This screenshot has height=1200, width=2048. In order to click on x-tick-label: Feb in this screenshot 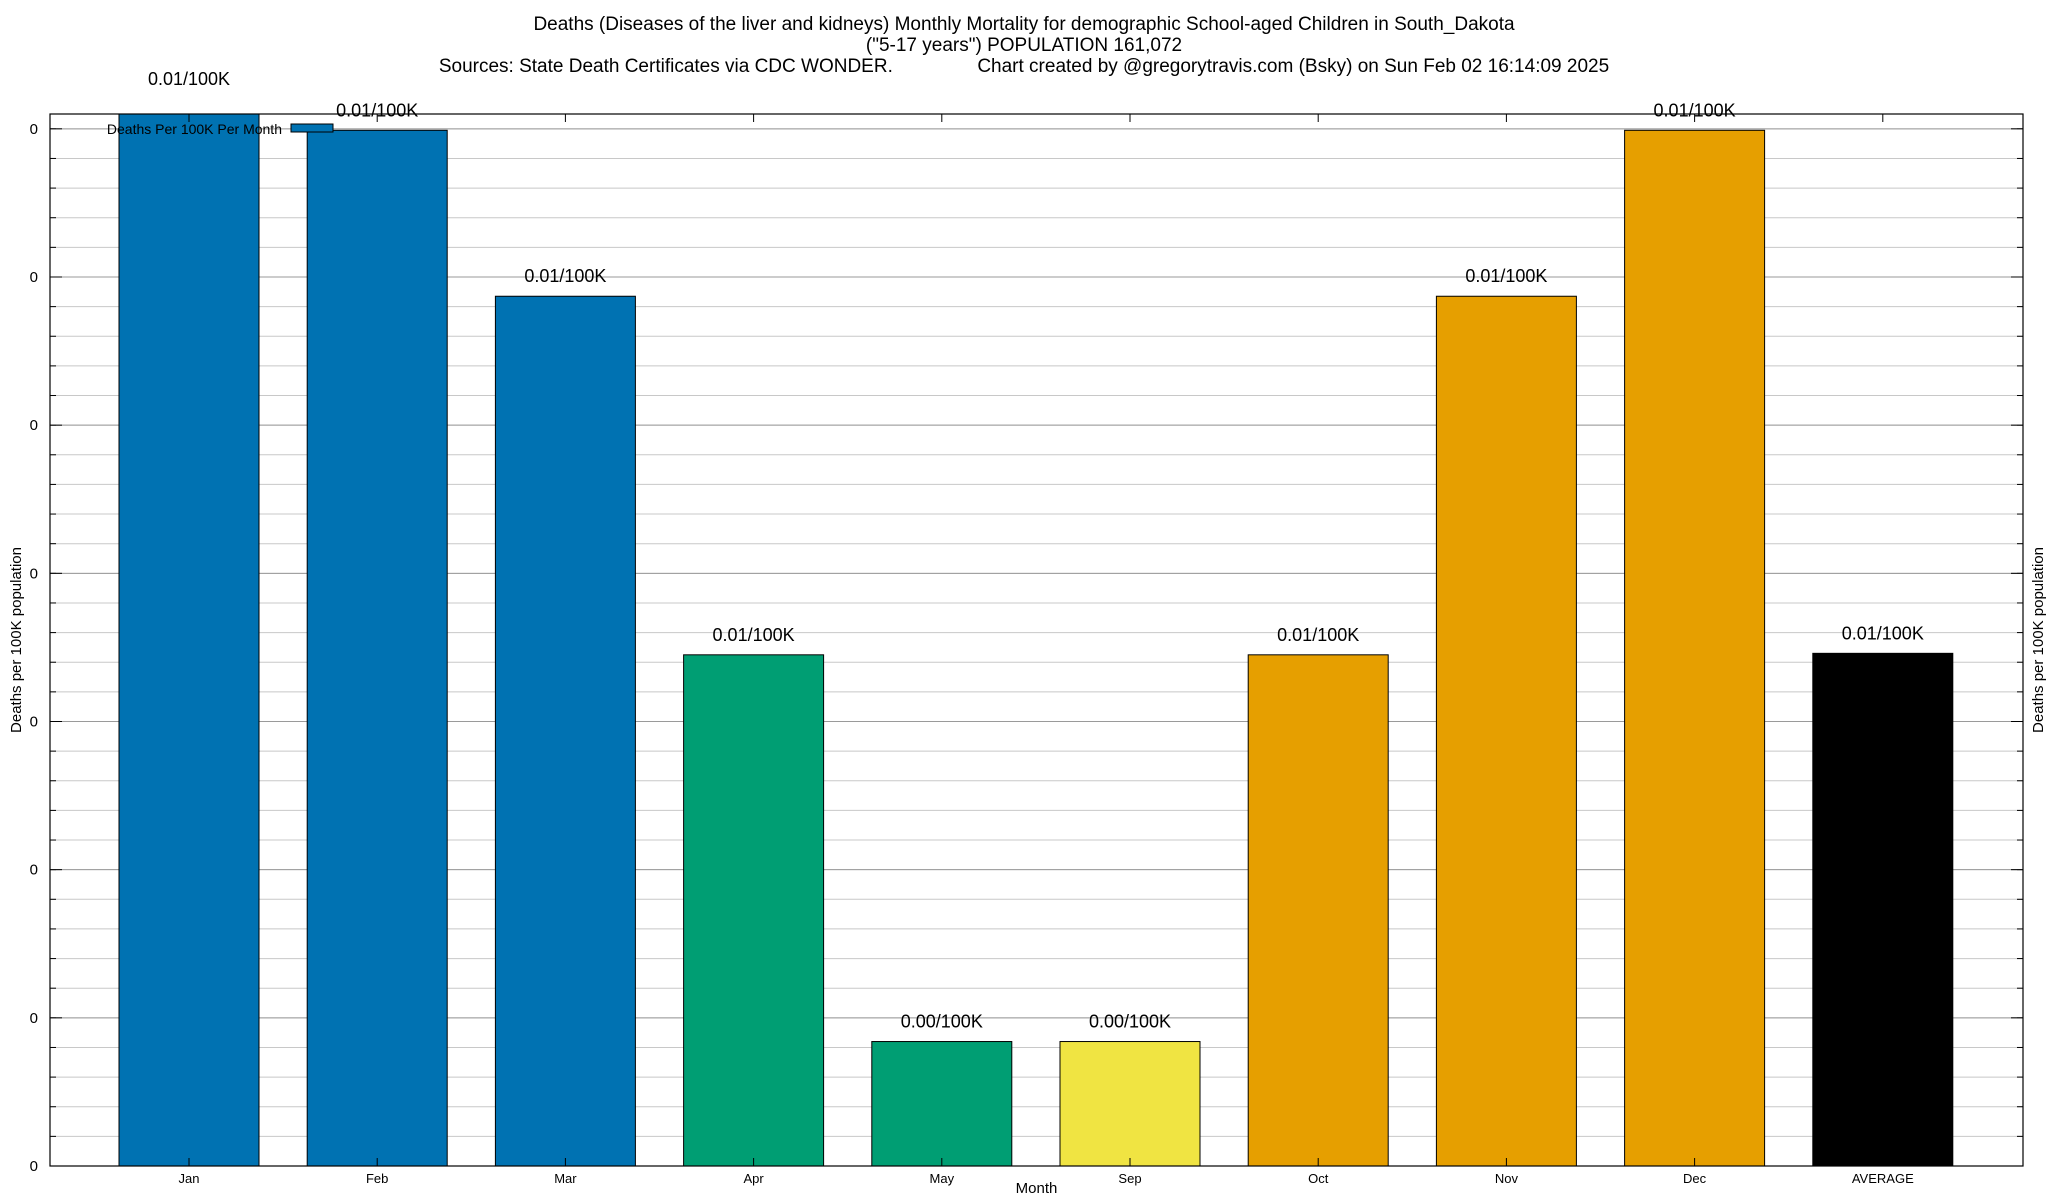, I will do `click(377, 1178)`.